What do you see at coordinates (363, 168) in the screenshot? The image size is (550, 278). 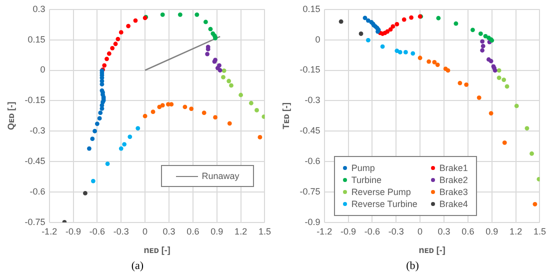 I see `legend-label: Pump` at bounding box center [363, 168].